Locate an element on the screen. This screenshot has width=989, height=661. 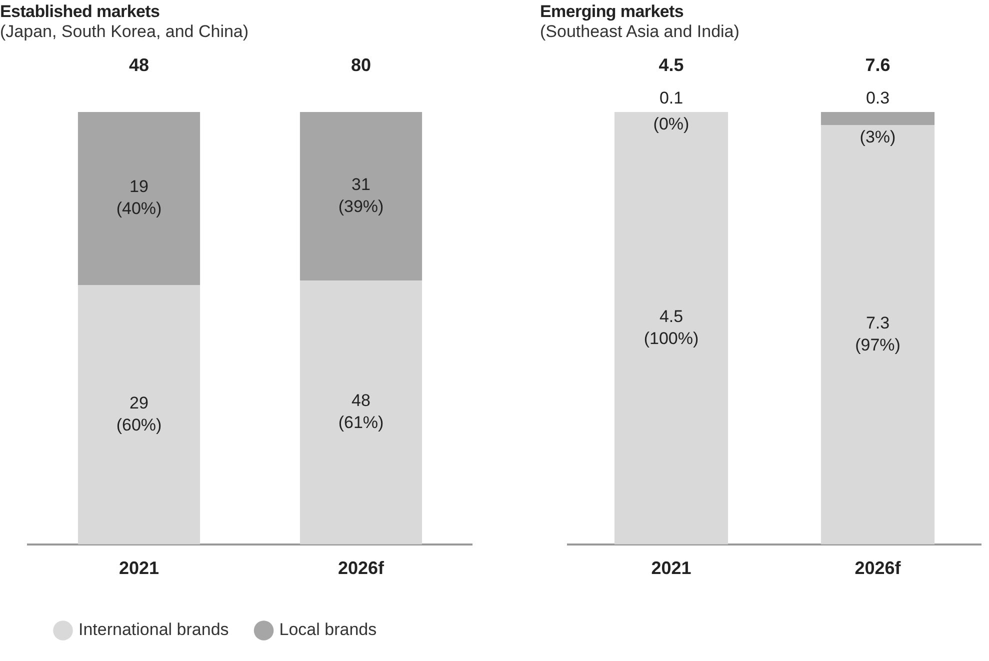
data-label: 48 (61%) is located at coordinates (361, 411).